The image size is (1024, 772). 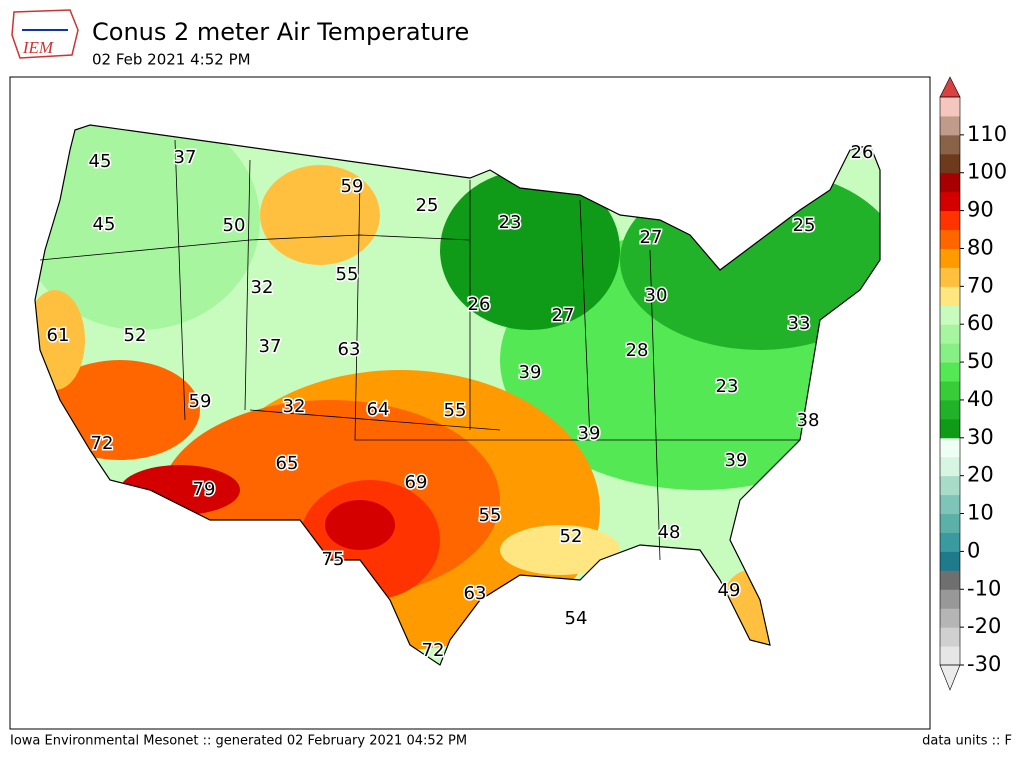 What do you see at coordinates (333, 559) in the screenshot?
I see `temperature-label: 75` at bounding box center [333, 559].